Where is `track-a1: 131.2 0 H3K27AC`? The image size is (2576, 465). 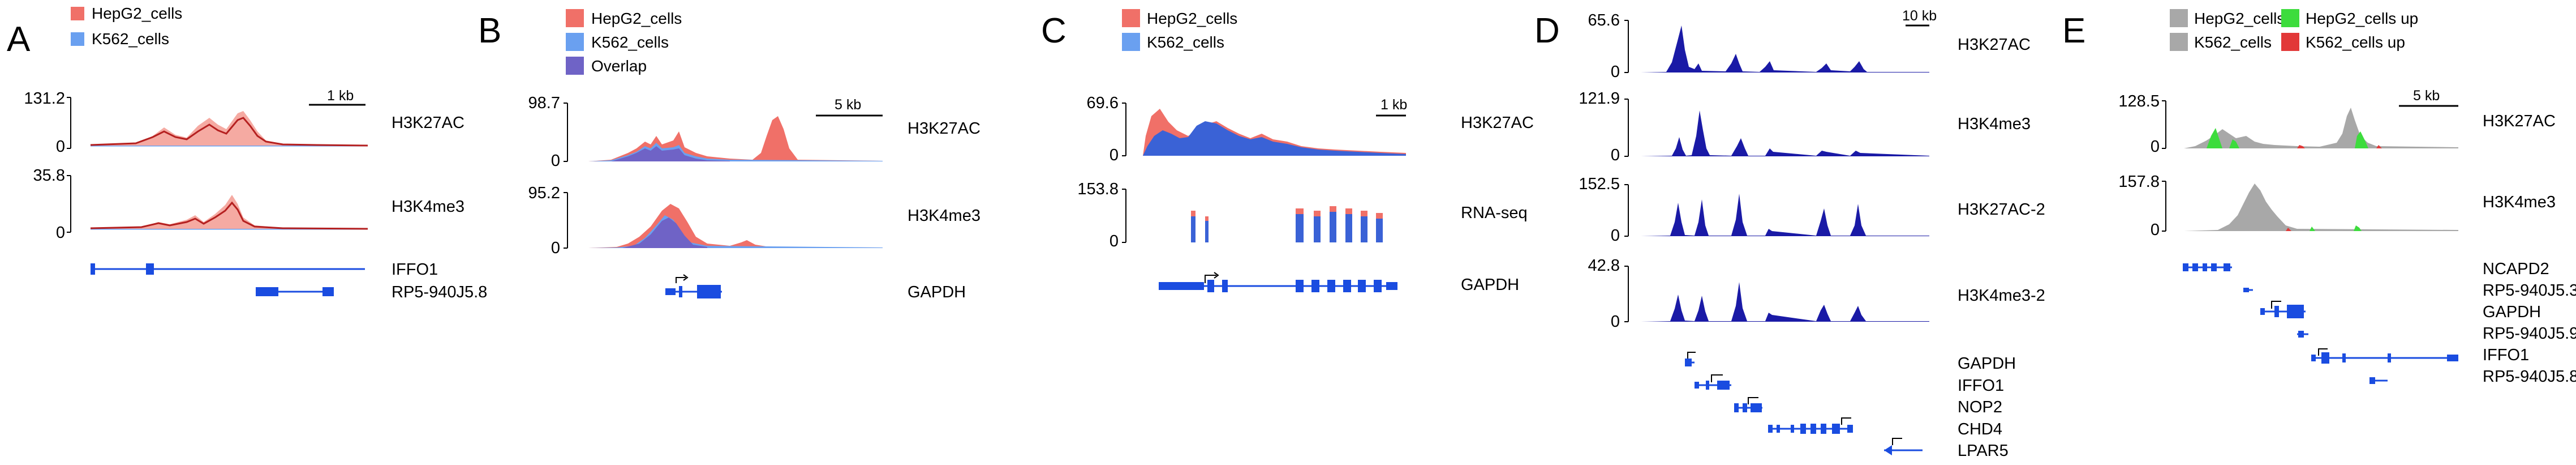
track-a1: 131.2 0 H3K27AC is located at coordinates (245, 122).